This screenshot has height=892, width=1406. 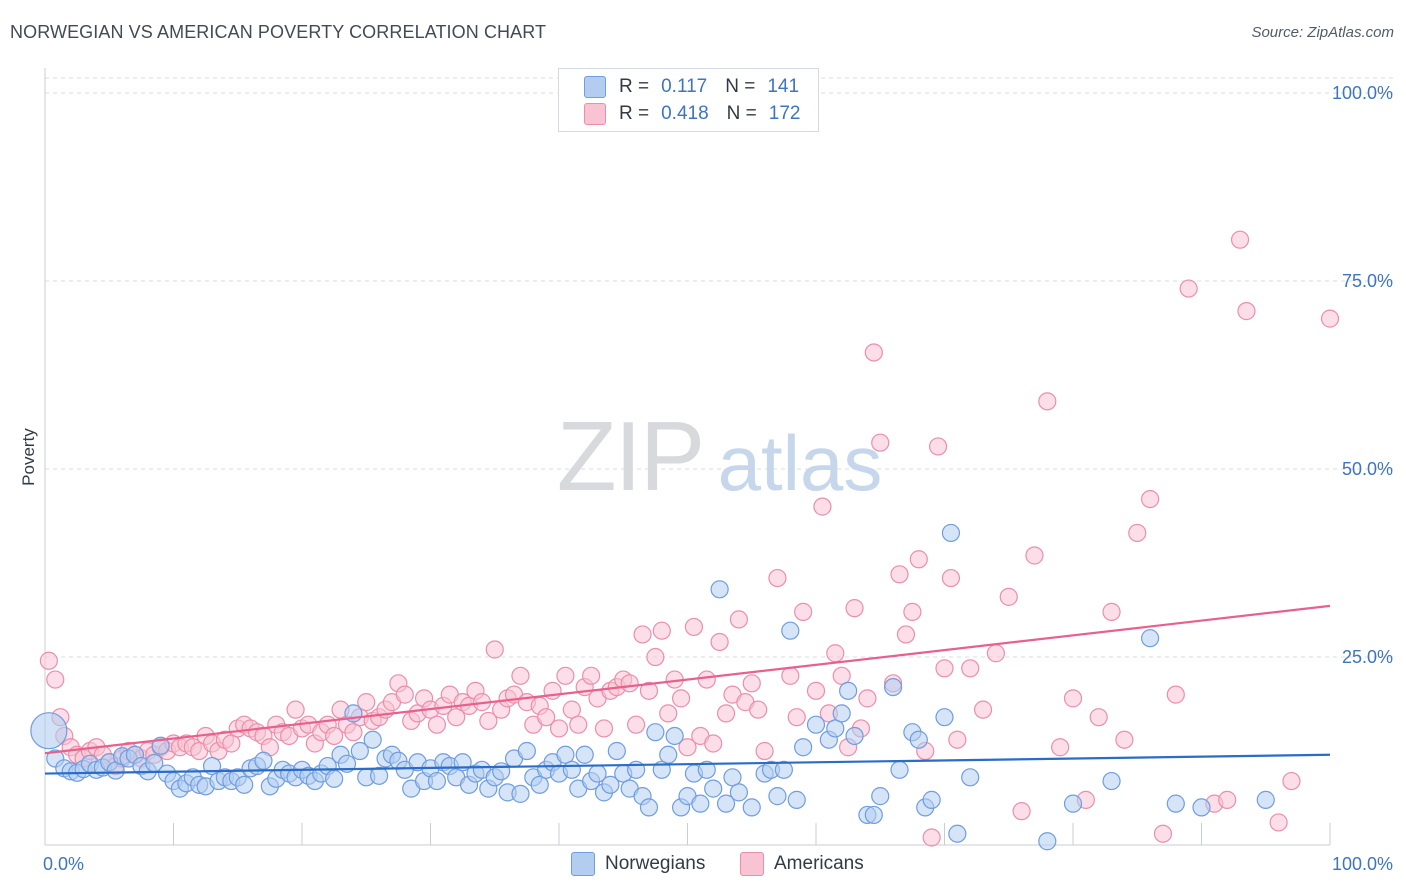 What do you see at coordinates (63, 864) in the screenshot?
I see `x-tick-label: 0.0%` at bounding box center [63, 864].